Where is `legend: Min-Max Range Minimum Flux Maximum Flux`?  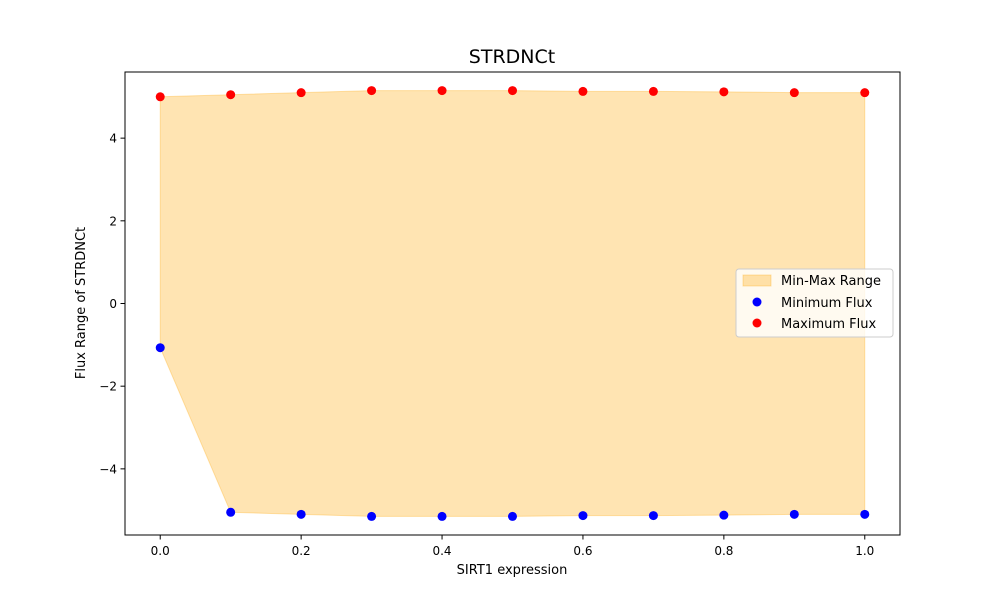 legend: Min-Max Range Minimum Flux Maximum Flux is located at coordinates (814, 303).